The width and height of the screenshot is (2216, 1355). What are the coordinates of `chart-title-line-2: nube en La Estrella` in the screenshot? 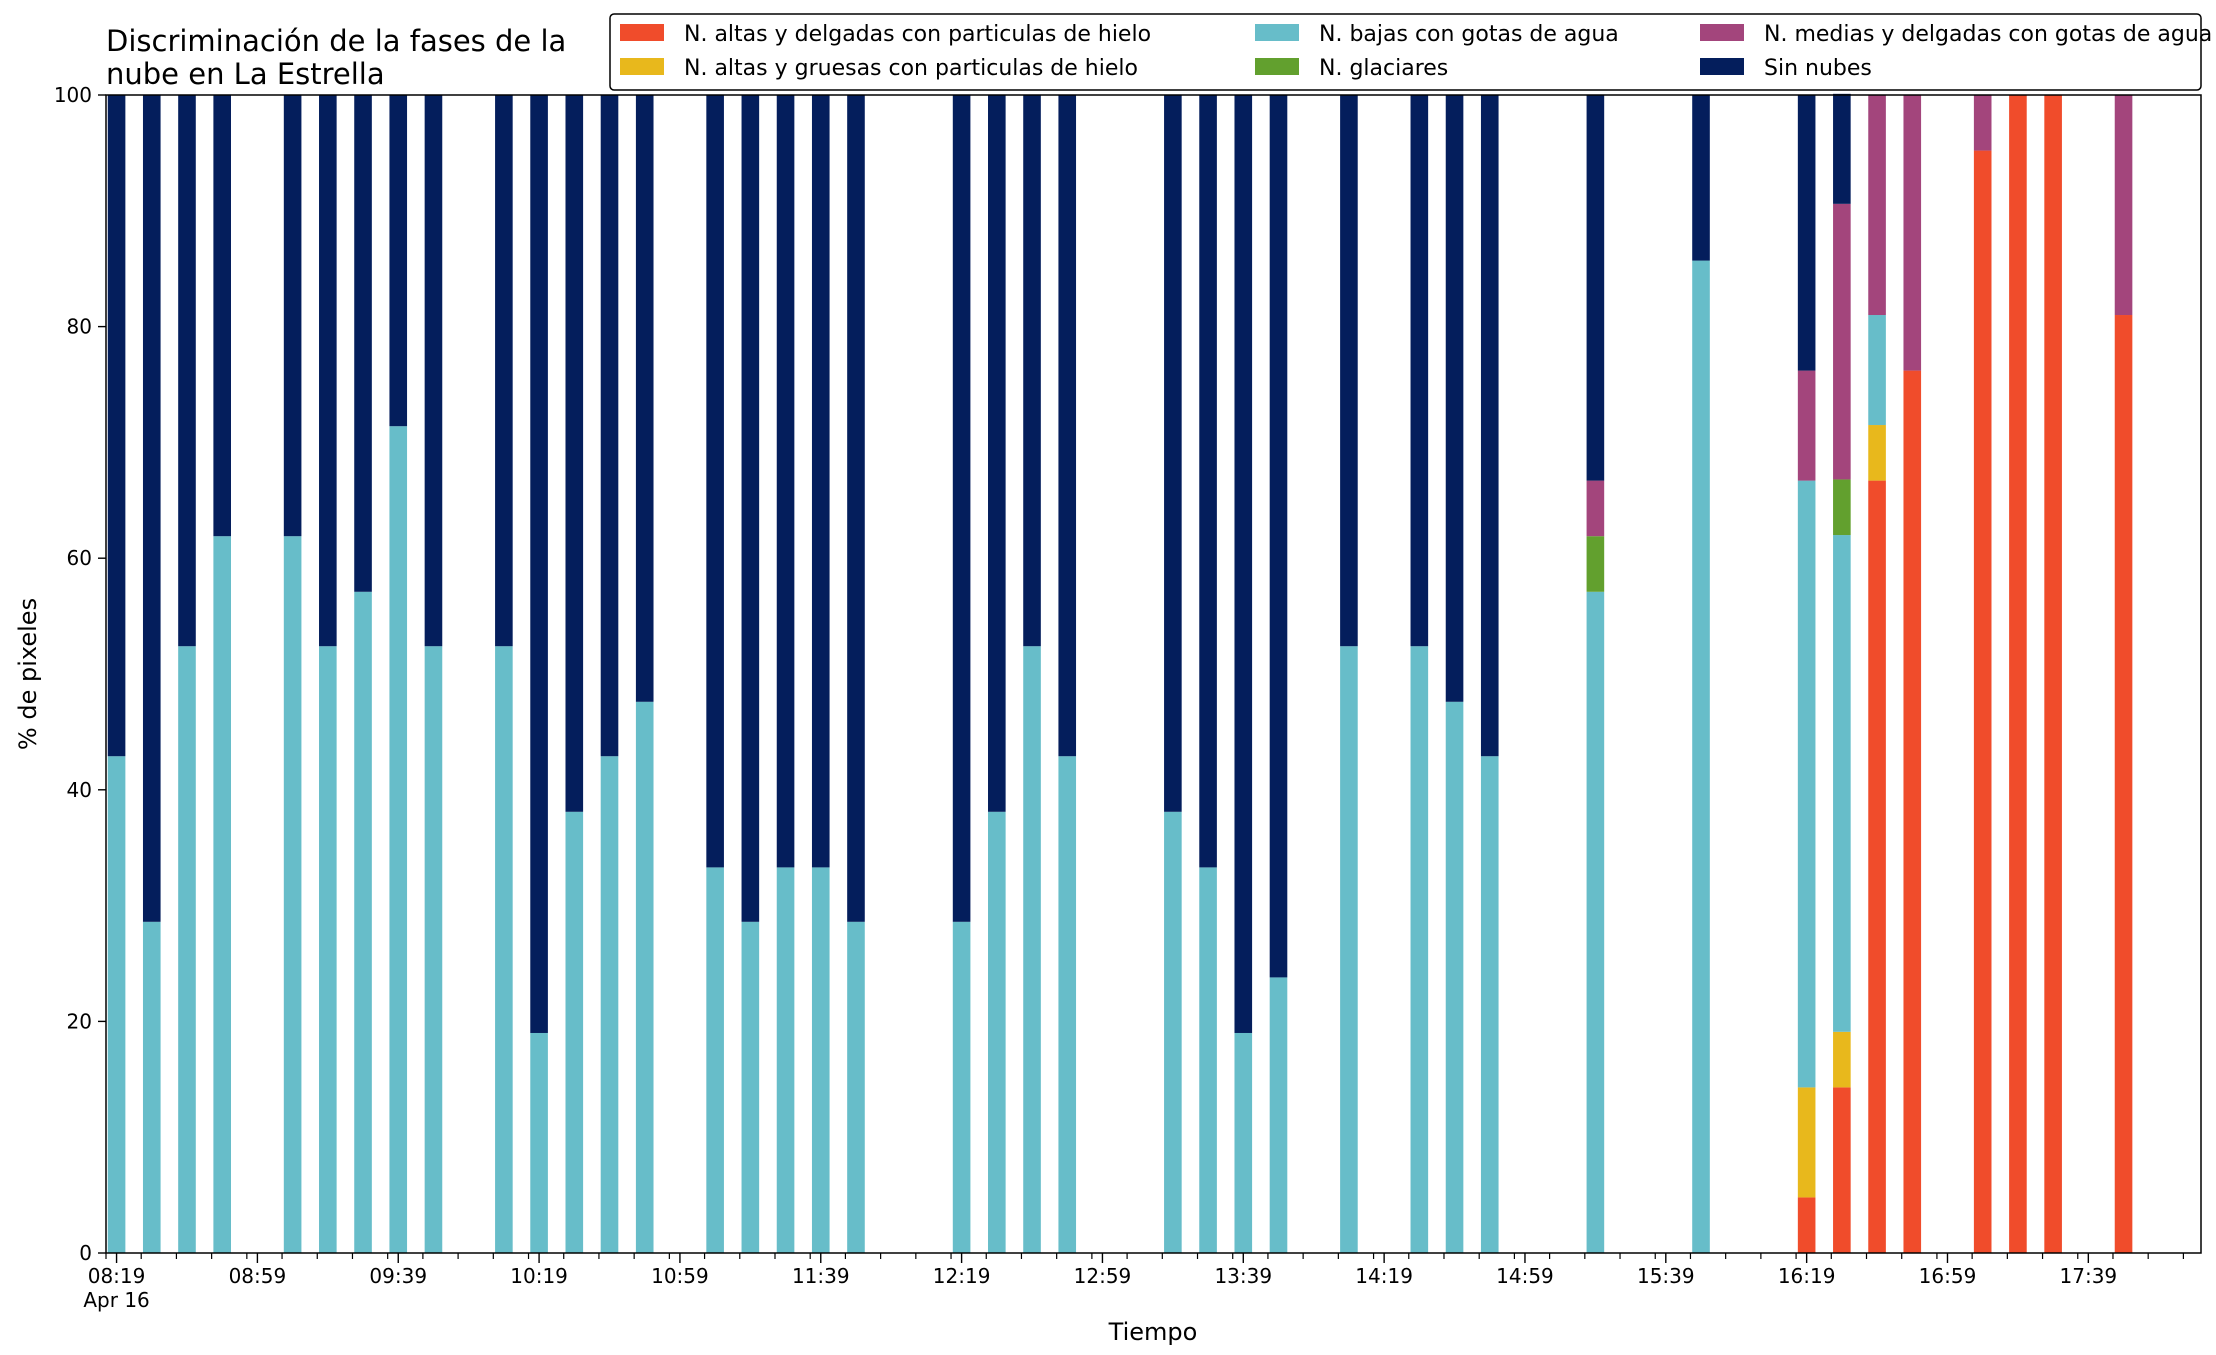 It's located at (245, 74).